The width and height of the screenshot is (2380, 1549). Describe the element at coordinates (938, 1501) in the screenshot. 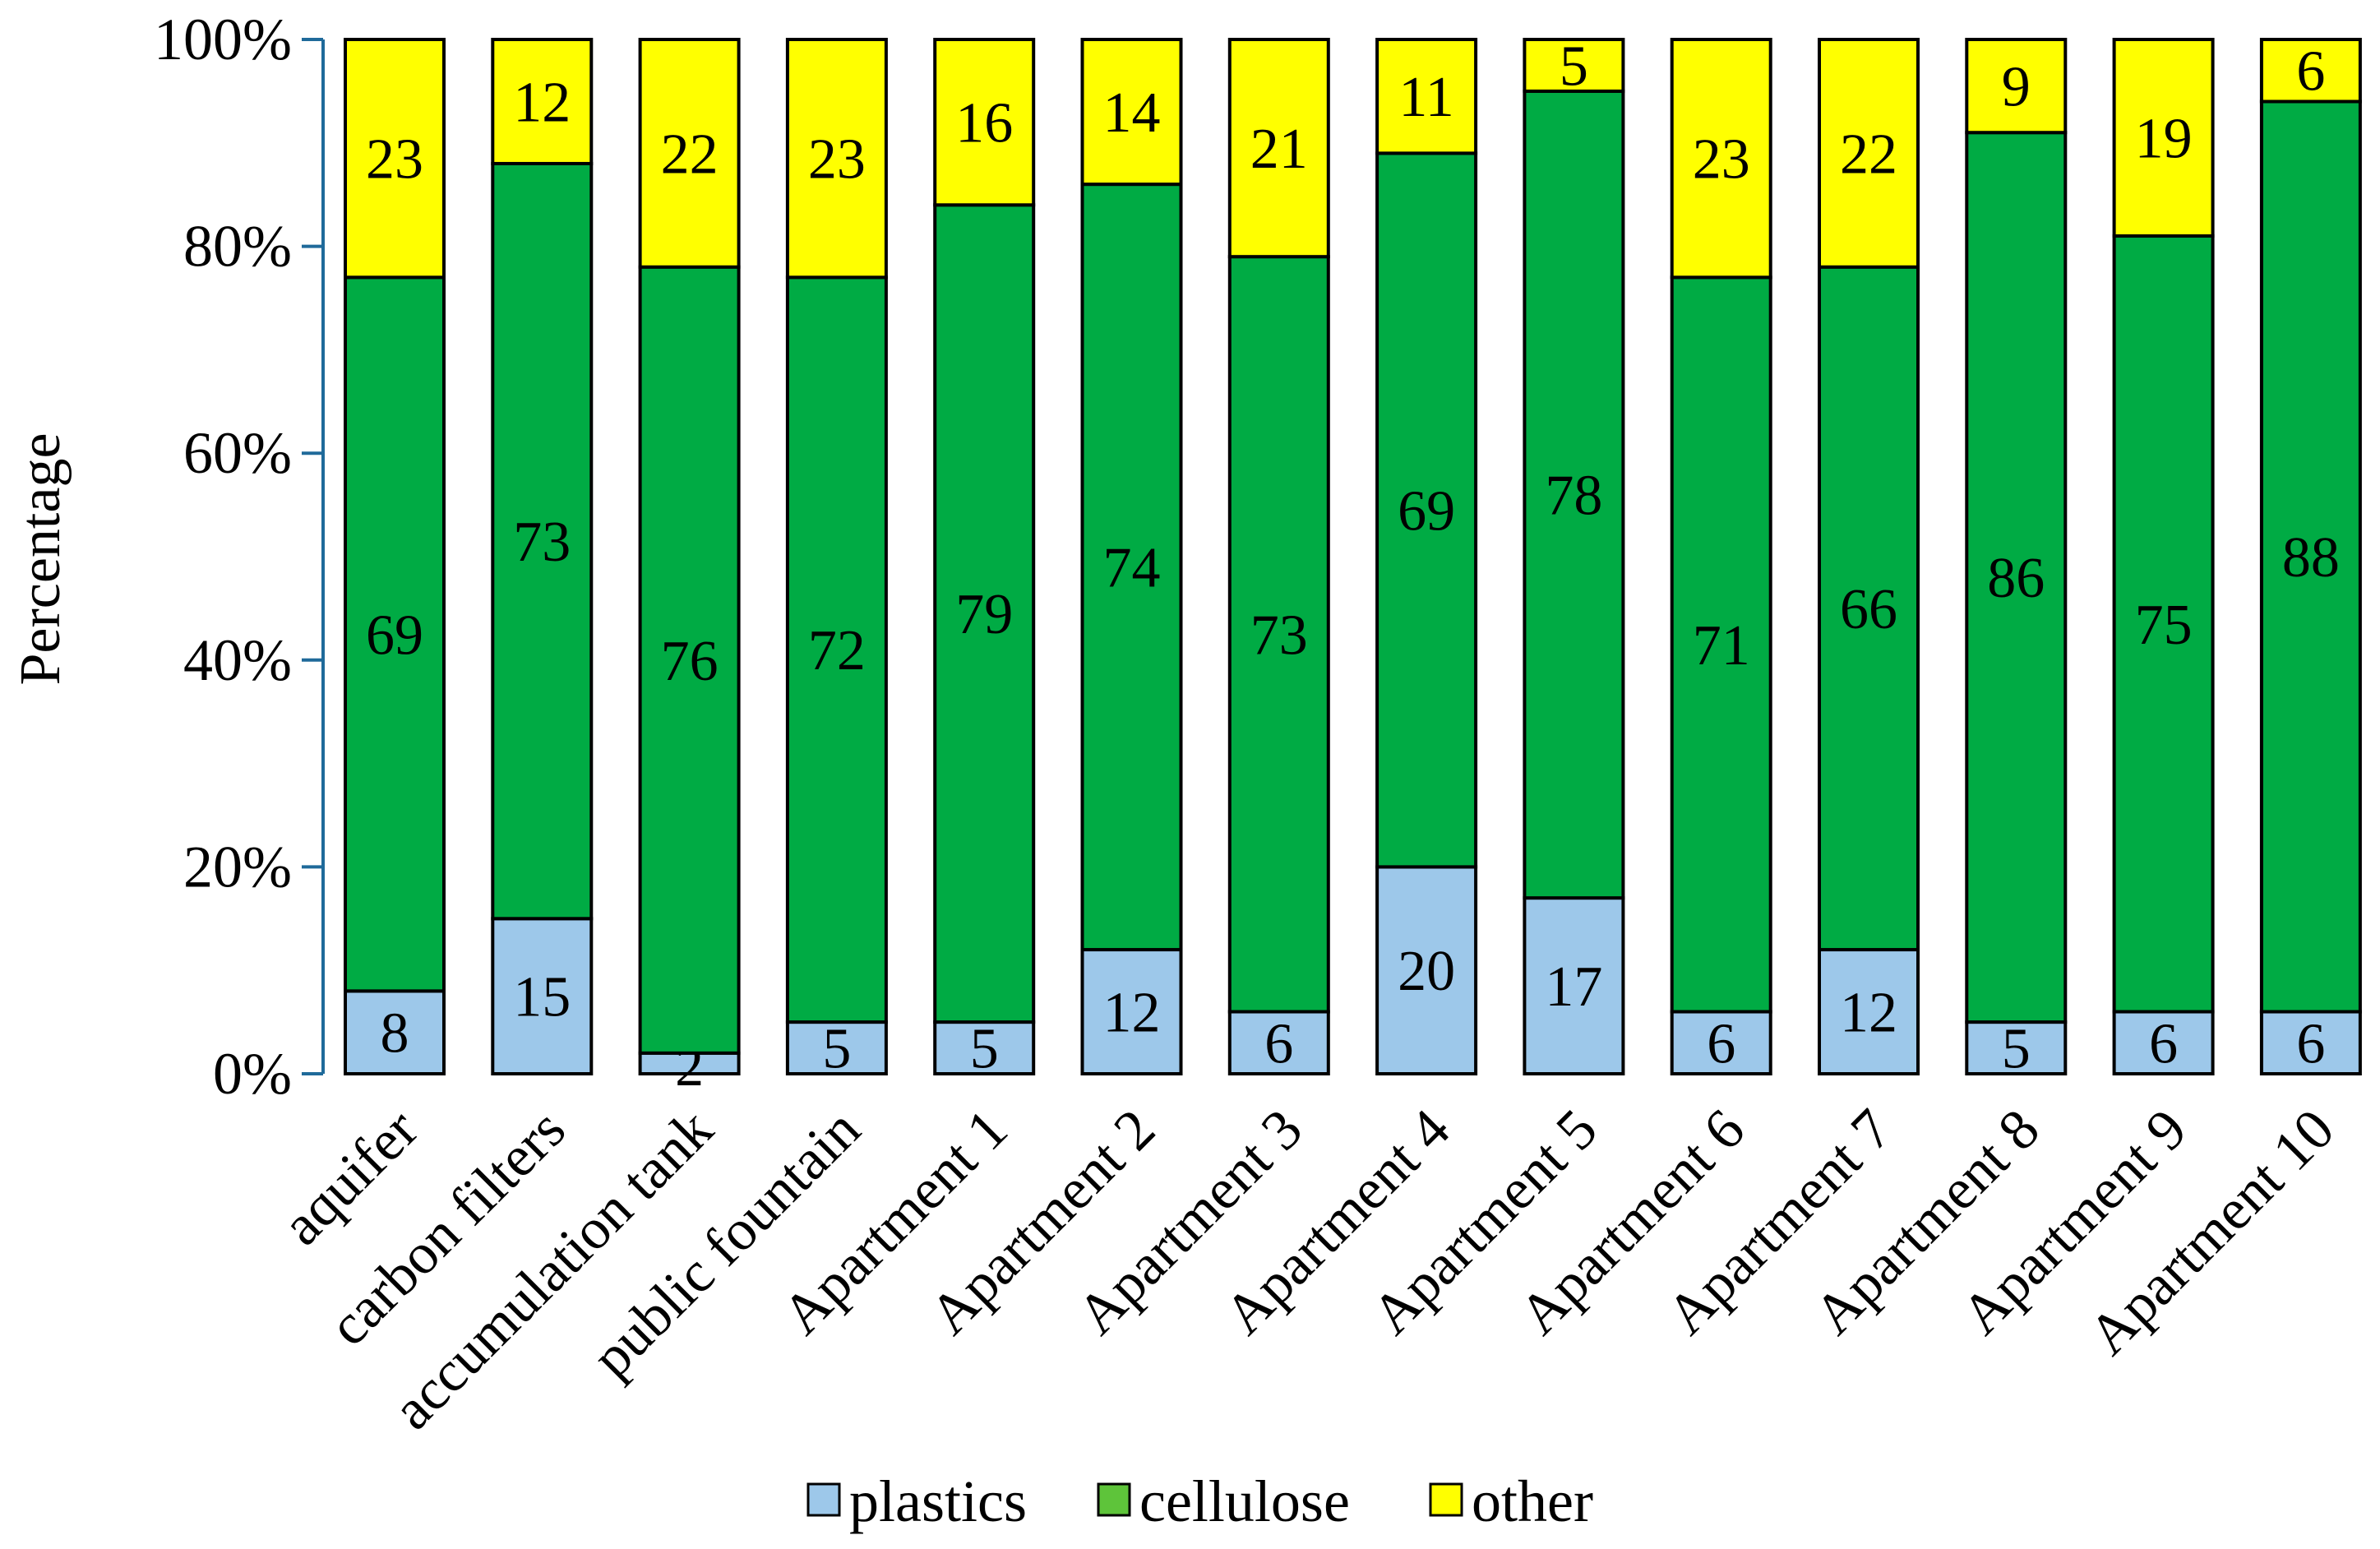

I see `legend-label-plastics: plastics` at that location.